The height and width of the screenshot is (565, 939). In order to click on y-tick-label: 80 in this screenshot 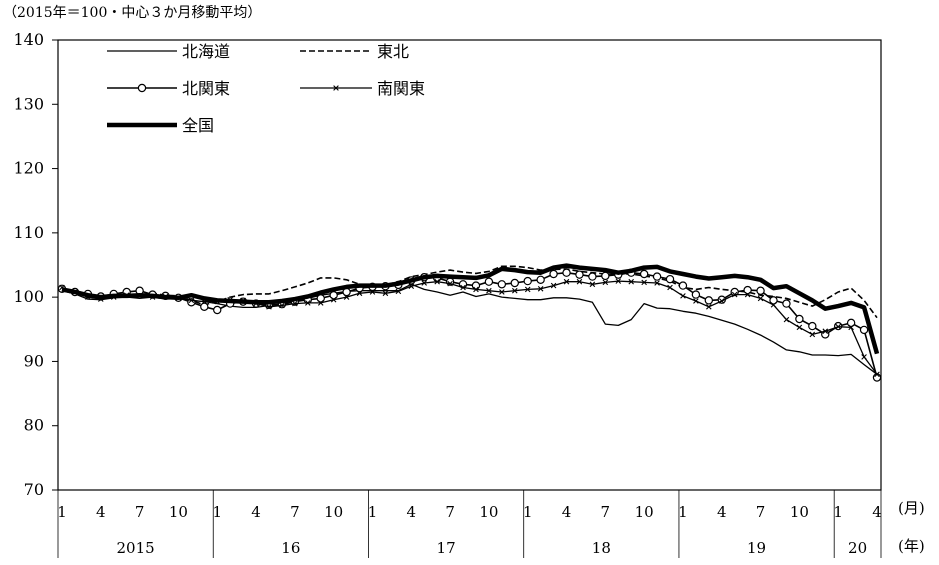, I will do `click(34, 425)`.